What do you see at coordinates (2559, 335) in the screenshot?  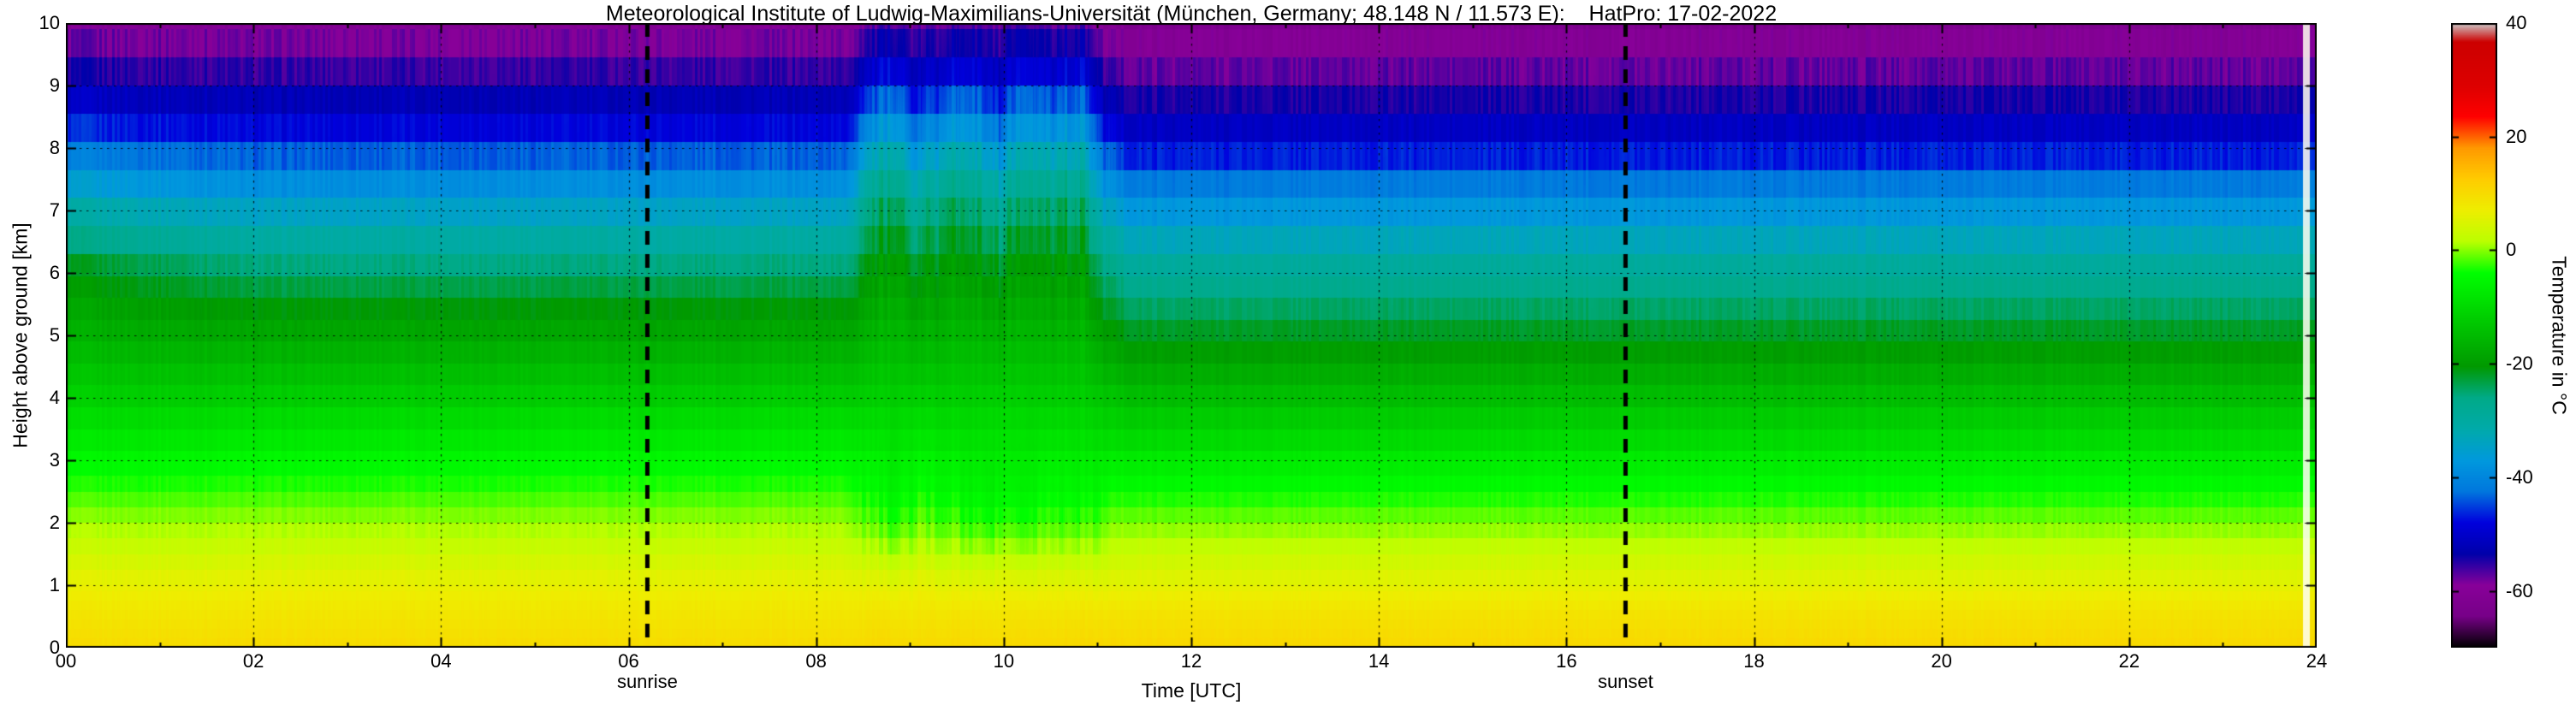 I see `colorbar-label: Temperature in °C` at bounding box center [2559, 335].